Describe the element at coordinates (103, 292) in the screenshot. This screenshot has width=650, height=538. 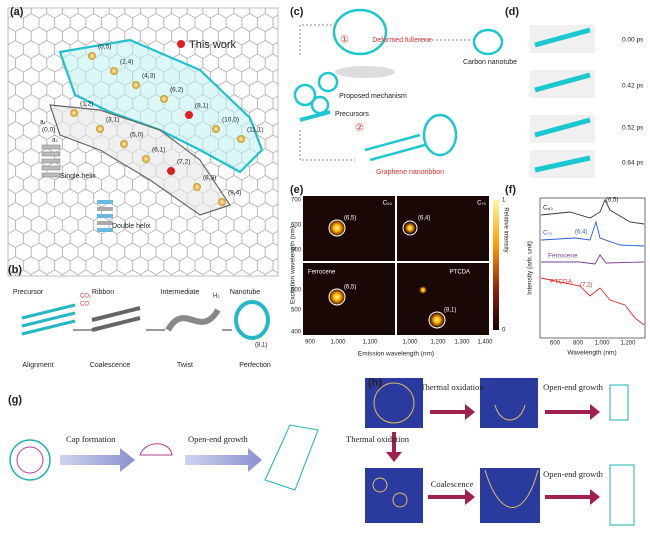
I see `stage-label: Ribbon` at that location.